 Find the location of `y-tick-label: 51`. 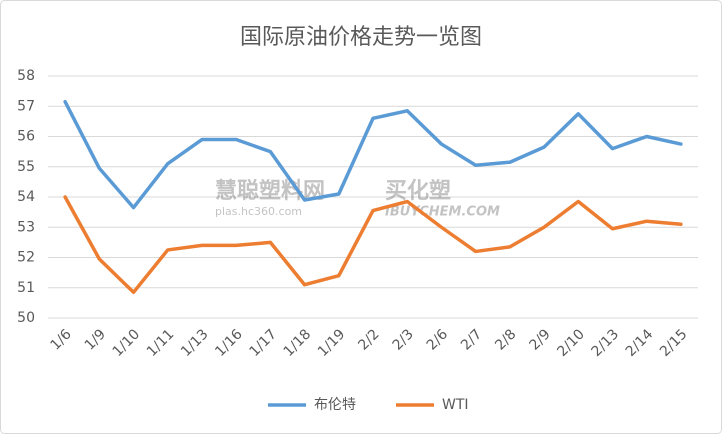

y-tick-label: 51 is located at coordinates (26, 288).